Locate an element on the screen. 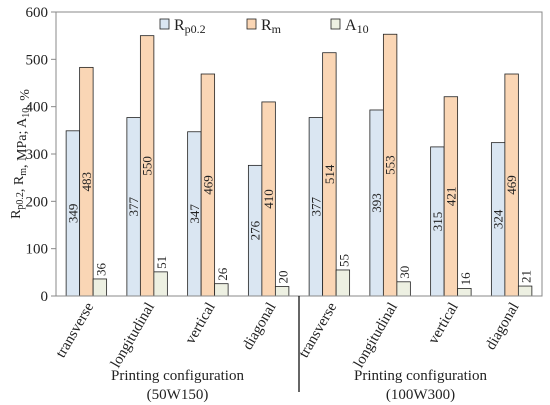 This screenshot has height=405, width=550. legend-entry: Rm is located at coordinates (271, 26).